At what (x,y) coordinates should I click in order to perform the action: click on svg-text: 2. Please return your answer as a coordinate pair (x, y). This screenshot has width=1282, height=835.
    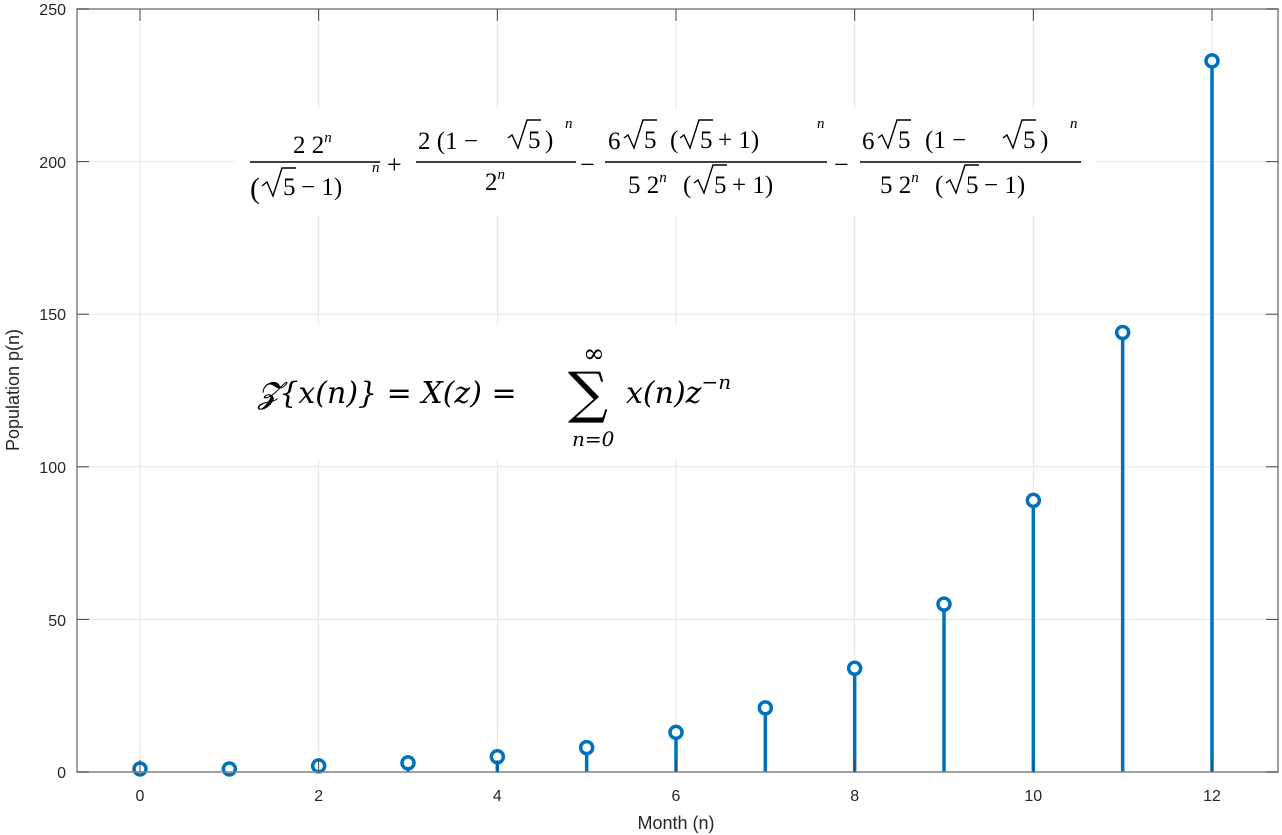
    Looking at the image, I should click on (318, 796).